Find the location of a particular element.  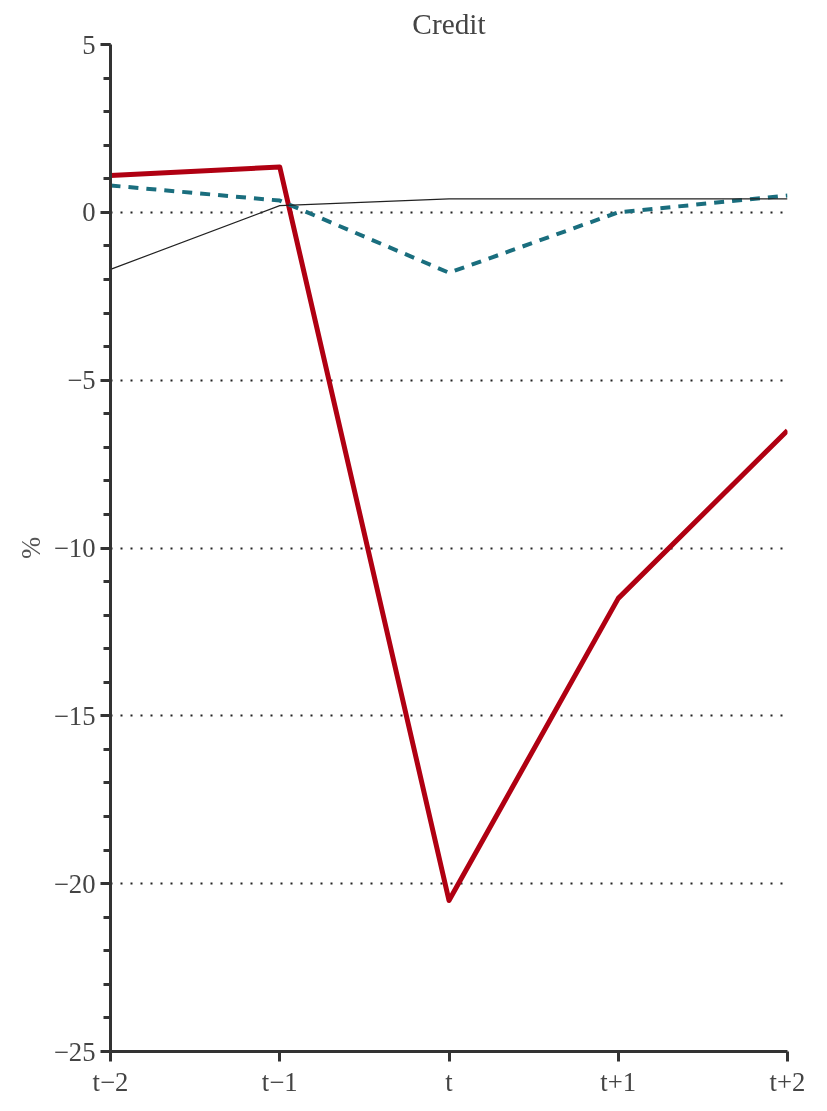

x-tick-label: t+2 is located at coordinates (787, 1081).